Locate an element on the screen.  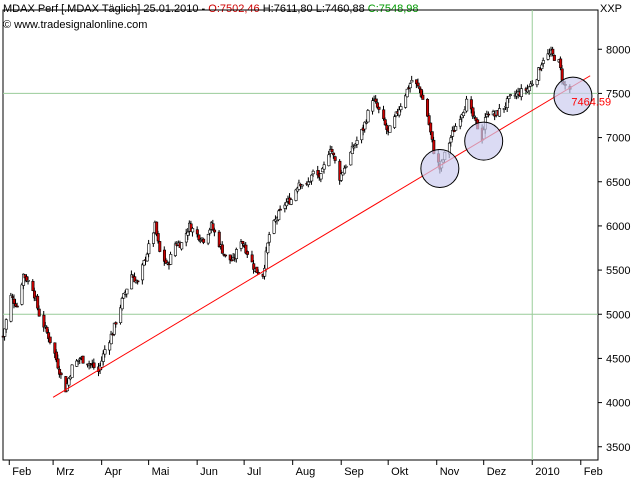
high-label: H: is located at coordinates (268, 9).